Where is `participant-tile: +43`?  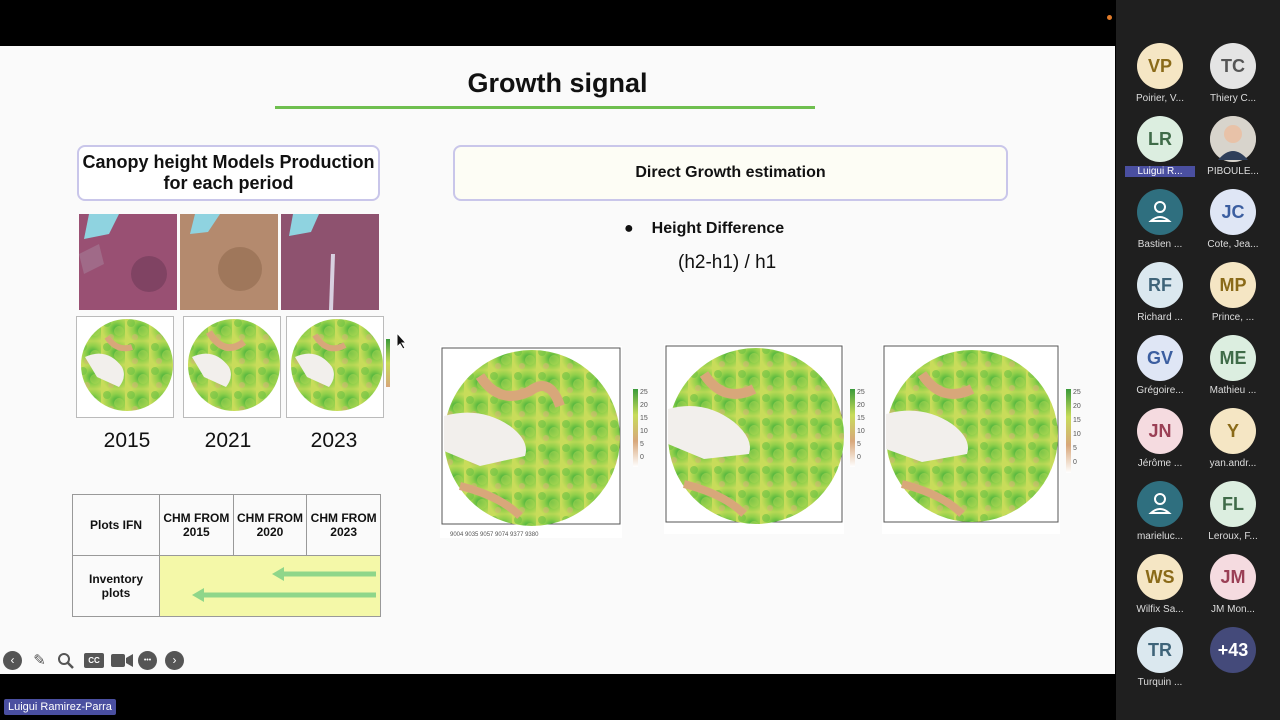
participant-tile: +43 is located at coordinates (1233, 650).